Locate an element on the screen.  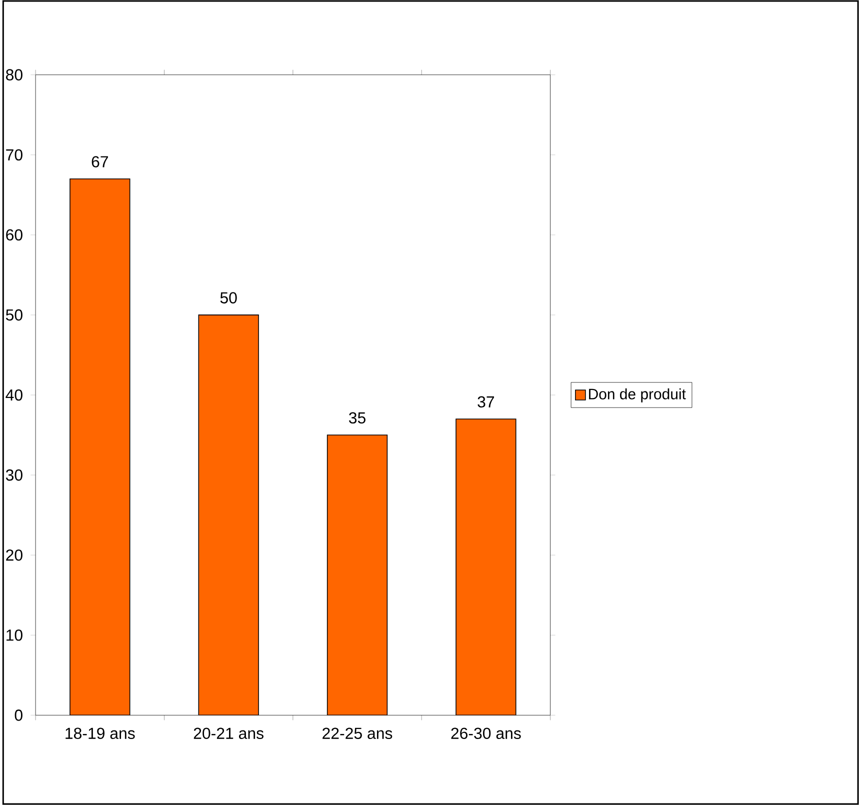
y-tick-label: 60 is located at coordinates (14, 235).